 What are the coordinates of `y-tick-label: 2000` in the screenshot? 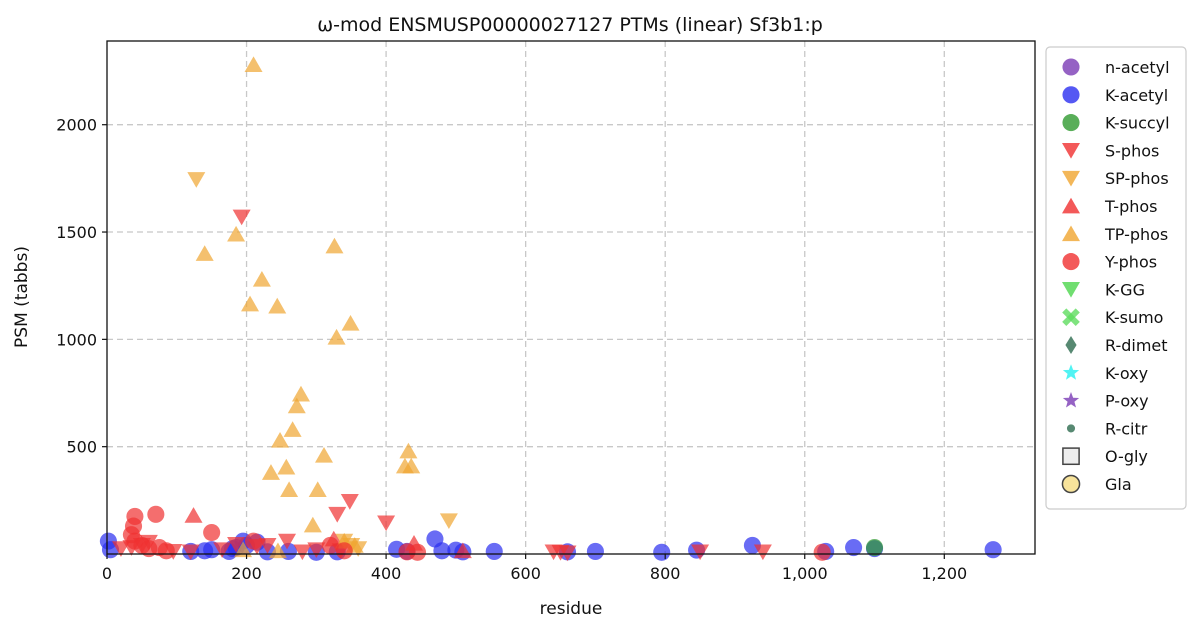 It's located at (76, 125).